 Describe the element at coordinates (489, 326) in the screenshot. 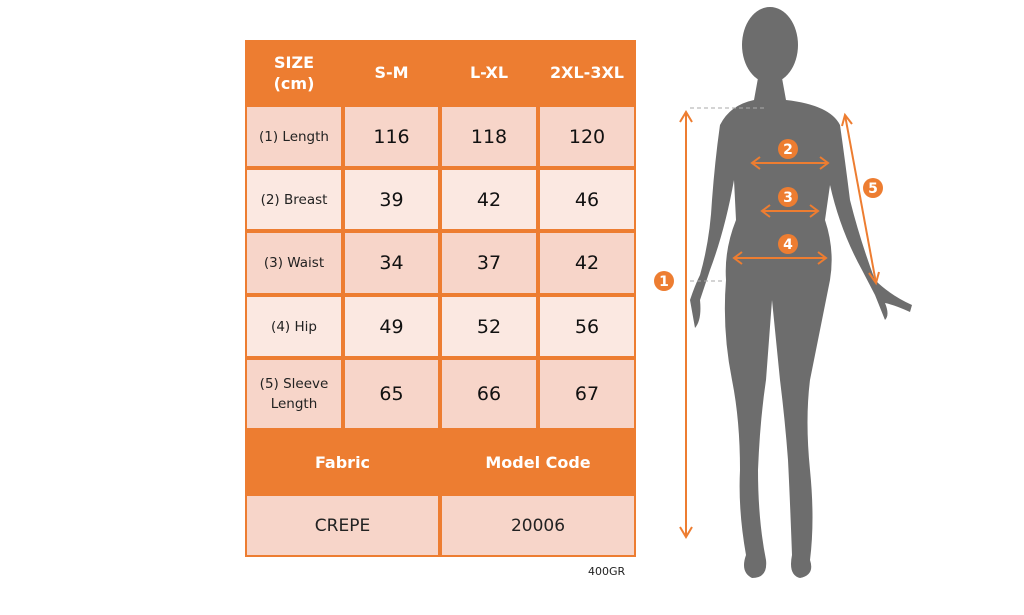

I see `measurement-value: 52` at that location.